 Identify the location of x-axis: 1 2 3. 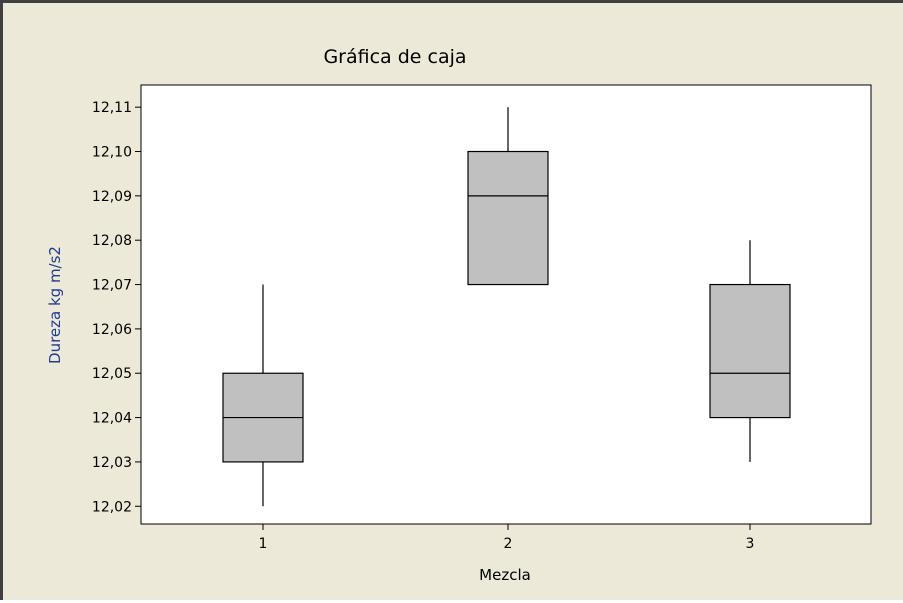
(507, 538).